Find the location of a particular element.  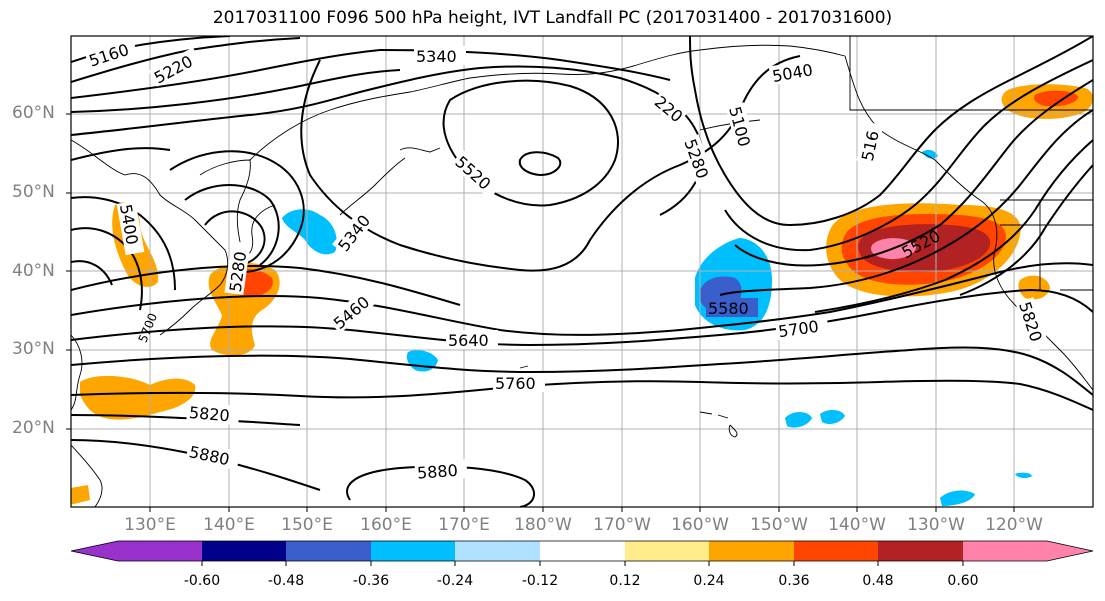

contour-label-5280: 5280 is located at coordinates (696, 158).